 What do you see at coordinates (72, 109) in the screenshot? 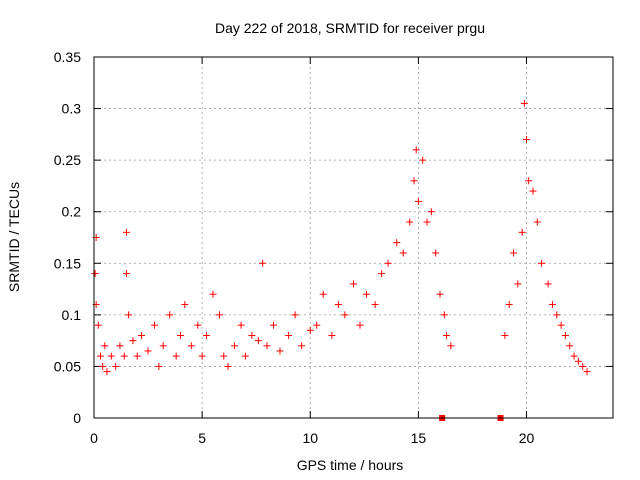
I see `y-tick-label: 0.3` at bounding box center [72, 109].